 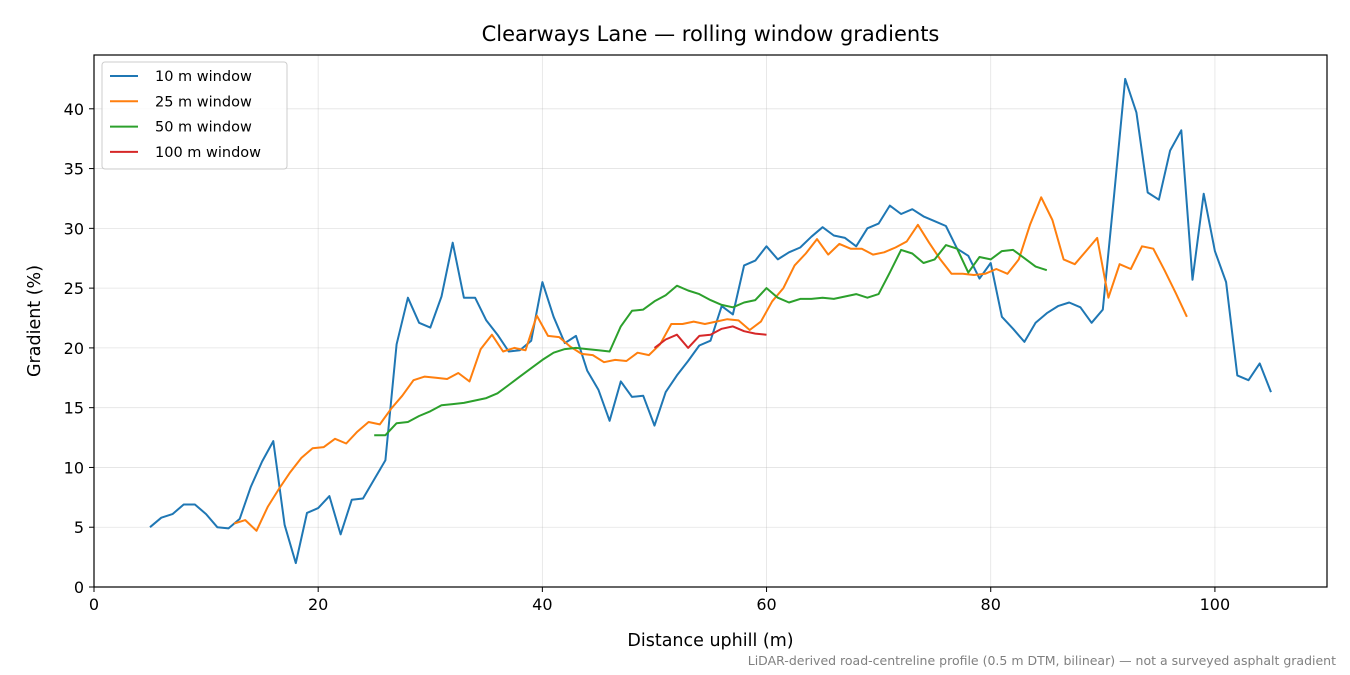 What do you see at coordinates (74, 467) in the screenshot?
I see `y-tick-label: 10` at bounding box center [74, 467].